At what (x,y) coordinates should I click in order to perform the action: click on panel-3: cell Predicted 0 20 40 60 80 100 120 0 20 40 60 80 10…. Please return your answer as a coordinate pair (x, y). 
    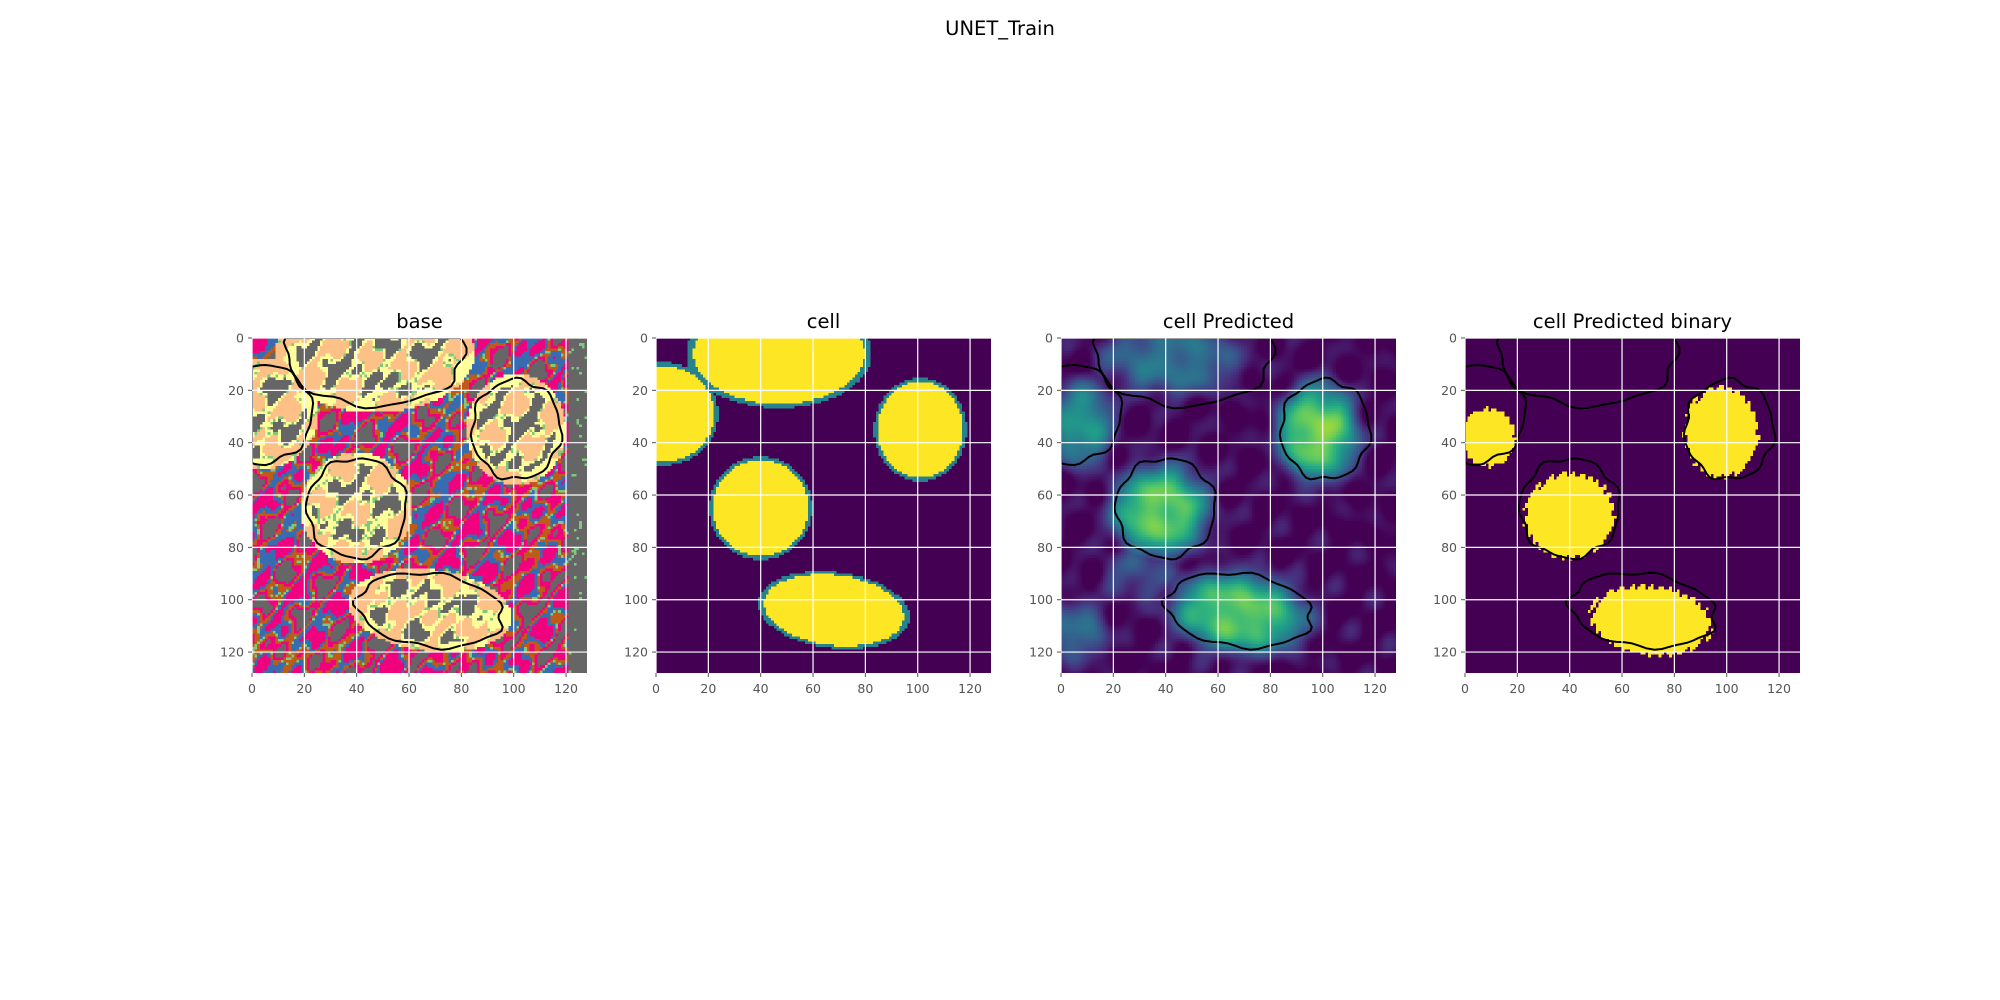
    Looking at the image, I should click on (1212, 503).